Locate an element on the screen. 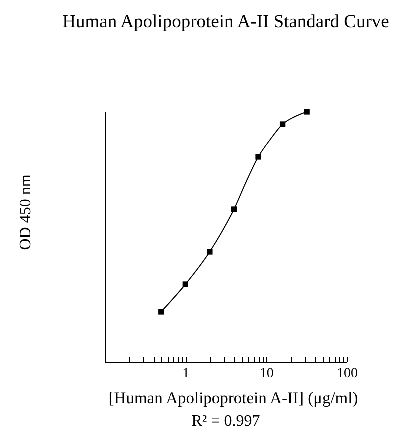  text: R² = 0.997 is located at coordinates (226, 421).